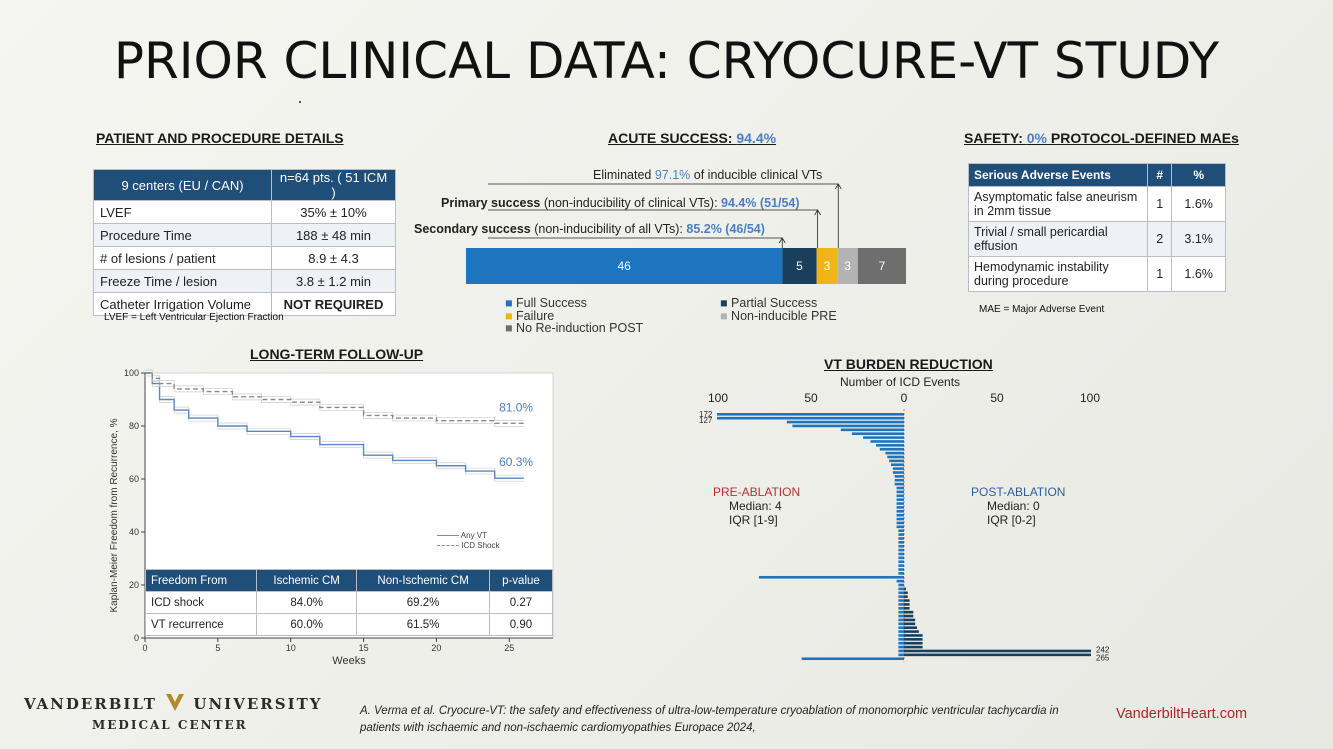 The image size is (1333, 749). What do you see at coordinates (436, 648) in the screenshot?
I see `x-tick-label: 20` at bounding box center [436, 648].